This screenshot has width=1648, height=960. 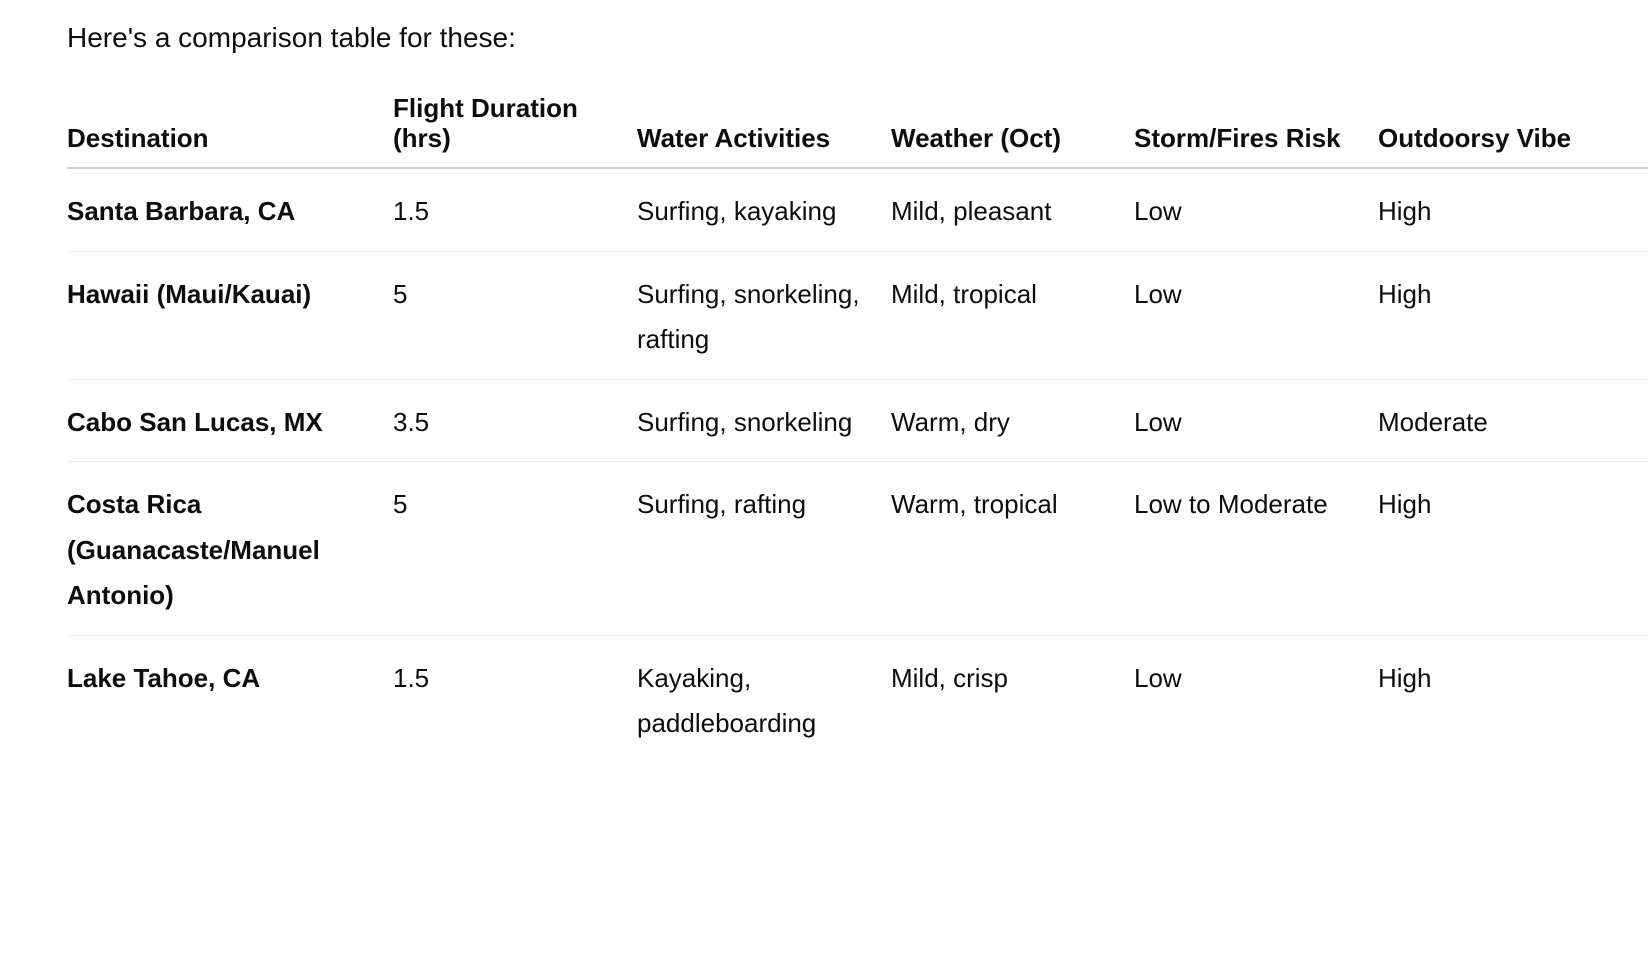 I want to click on header-destination: Destination, so click(x=230, y=127).